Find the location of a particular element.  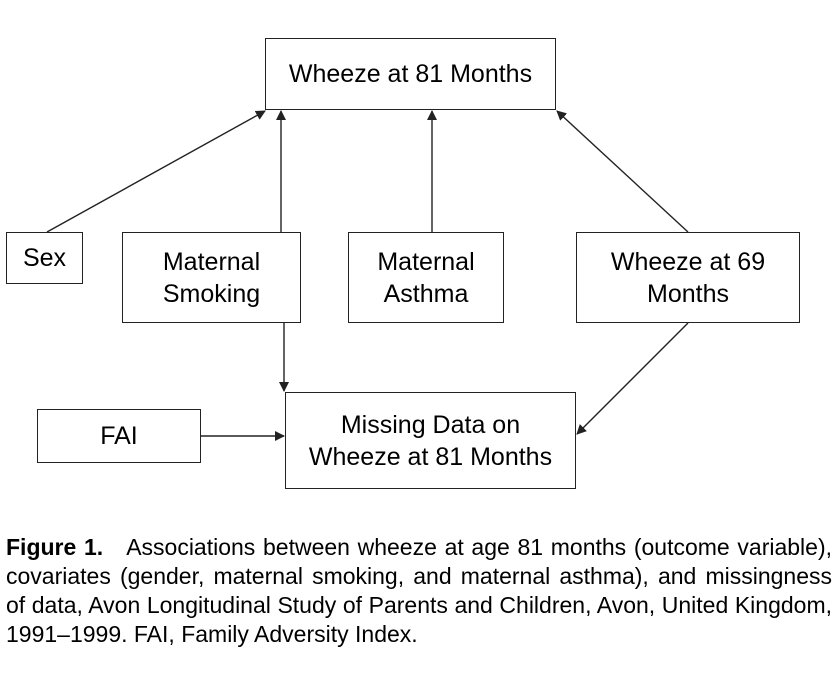

node-fai: FAI is located at coordinates (119, 436).